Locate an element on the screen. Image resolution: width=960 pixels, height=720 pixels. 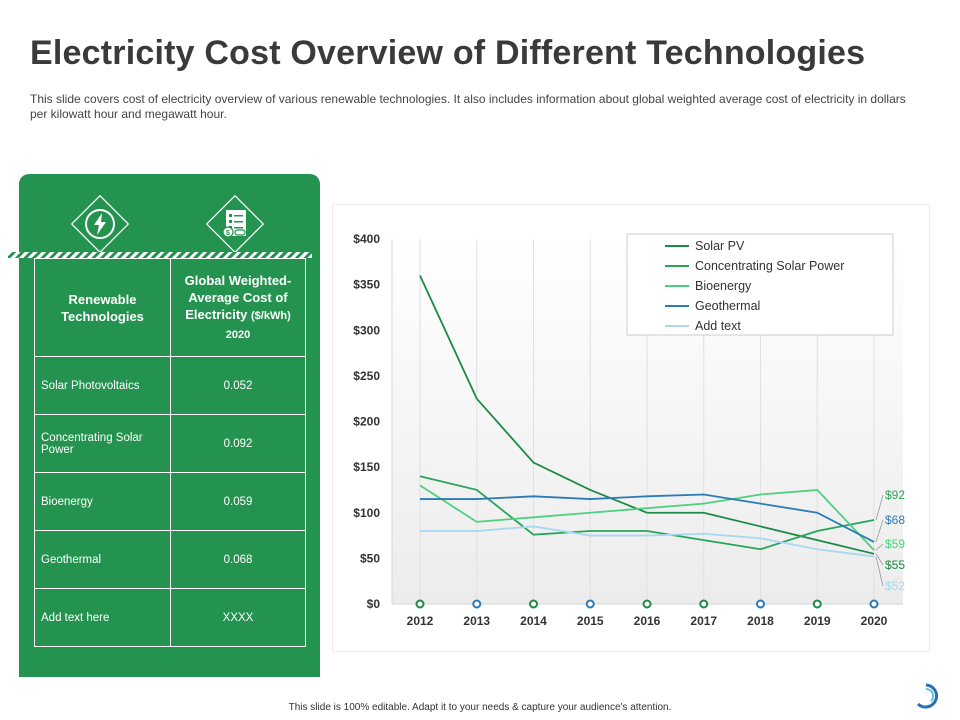
row-tech: Solar Photovoltaics is located at coordinates (102, 385).